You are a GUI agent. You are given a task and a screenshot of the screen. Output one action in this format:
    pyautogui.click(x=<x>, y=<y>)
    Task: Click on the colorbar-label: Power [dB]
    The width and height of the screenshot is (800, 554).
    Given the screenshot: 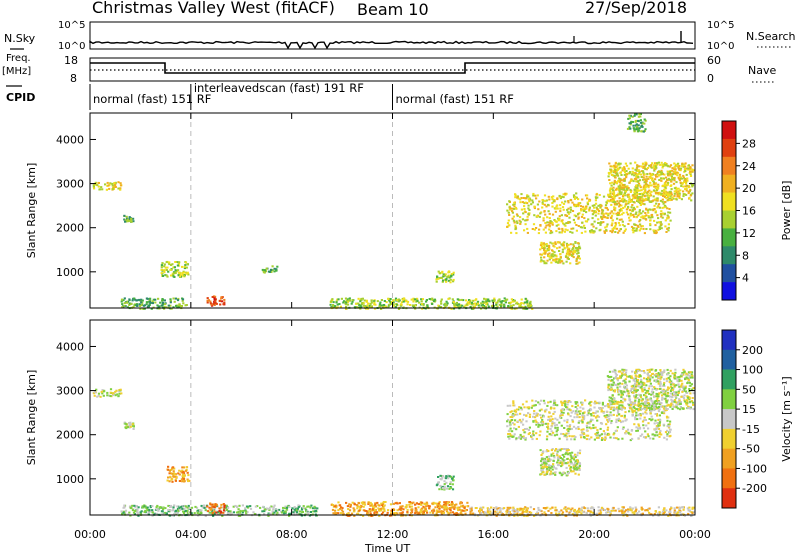 What is the action you would take?
    pyautogui.click(x=786, y=211)
    